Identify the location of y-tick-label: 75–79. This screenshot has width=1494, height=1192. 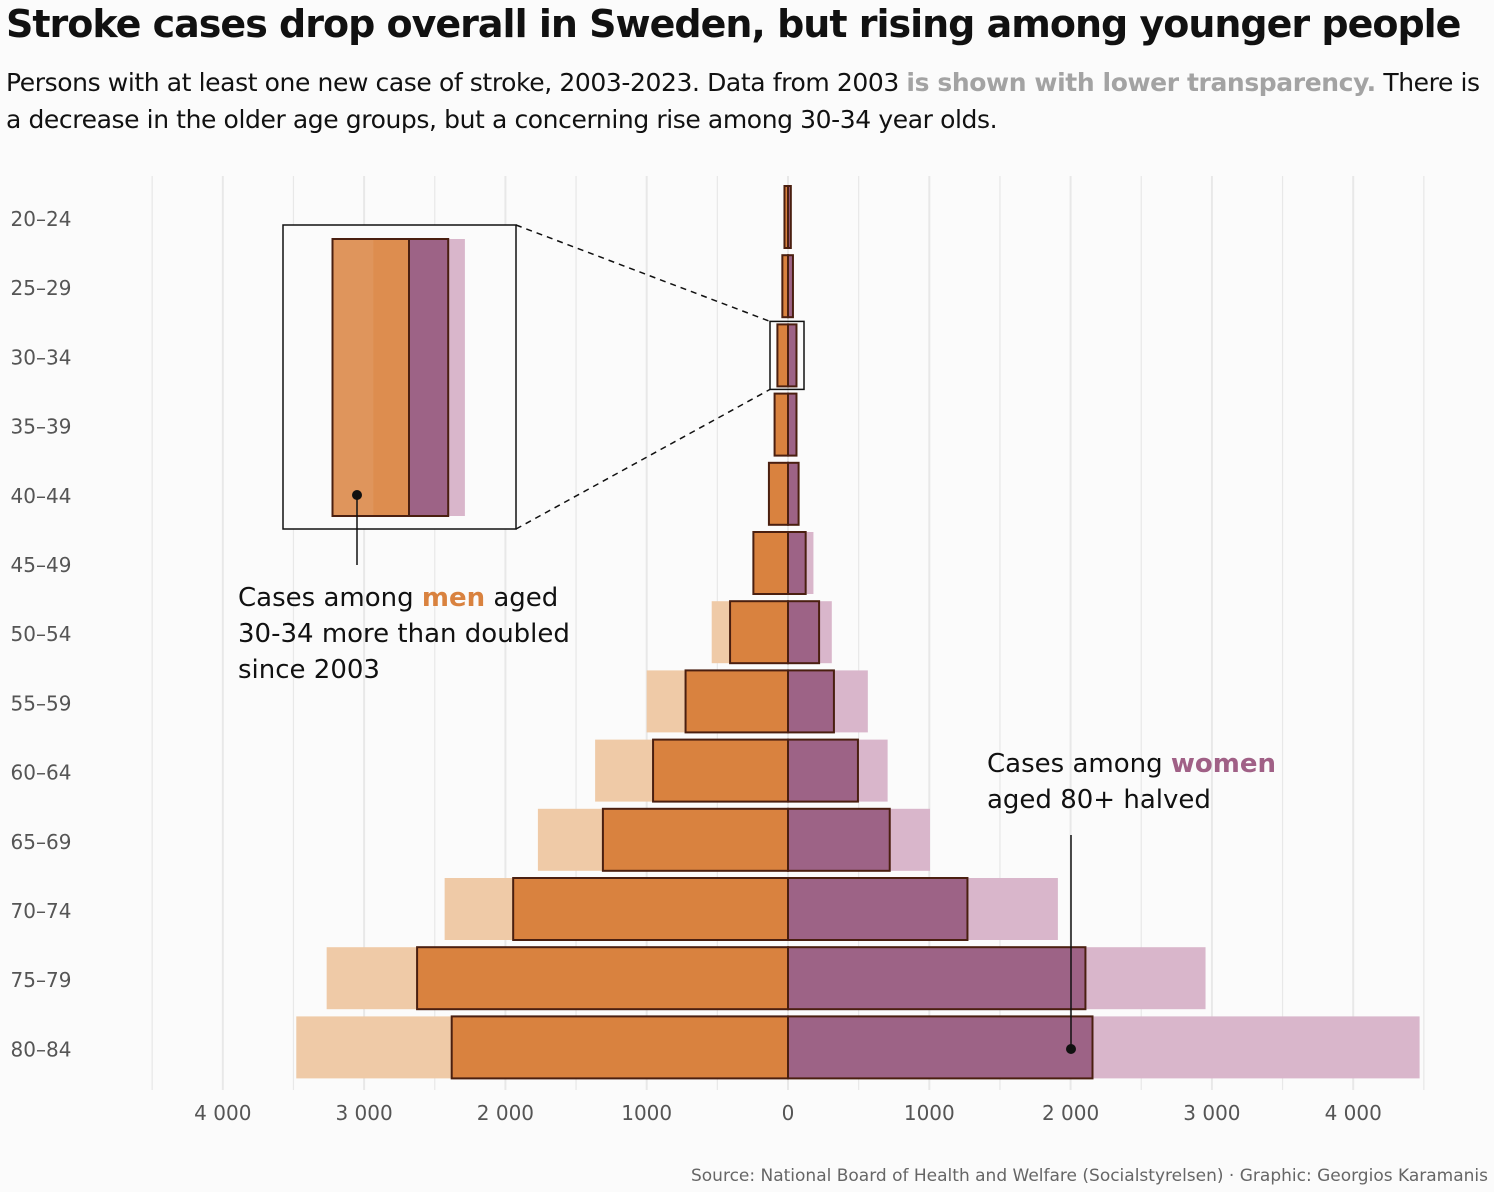
(41, 980).